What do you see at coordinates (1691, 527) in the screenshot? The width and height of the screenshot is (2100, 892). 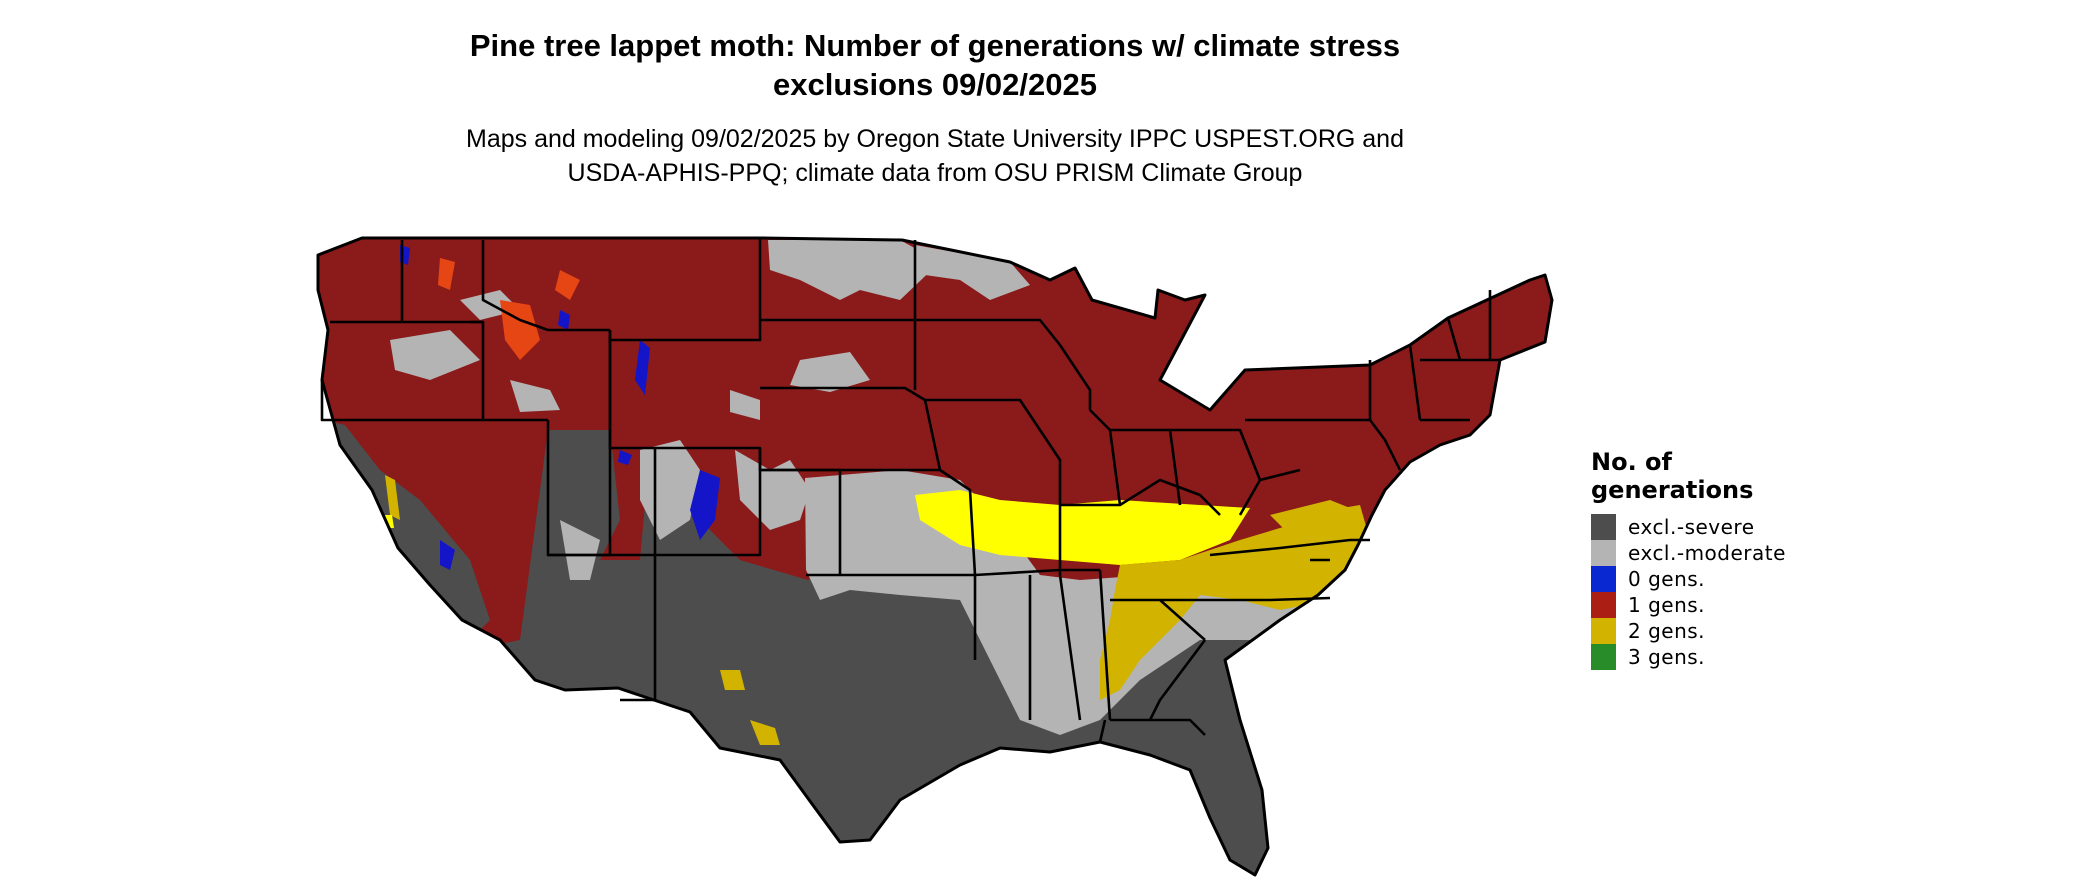 I see `legend-label-excl-severe: excl.-severe` at bounding box center [1691, 527].